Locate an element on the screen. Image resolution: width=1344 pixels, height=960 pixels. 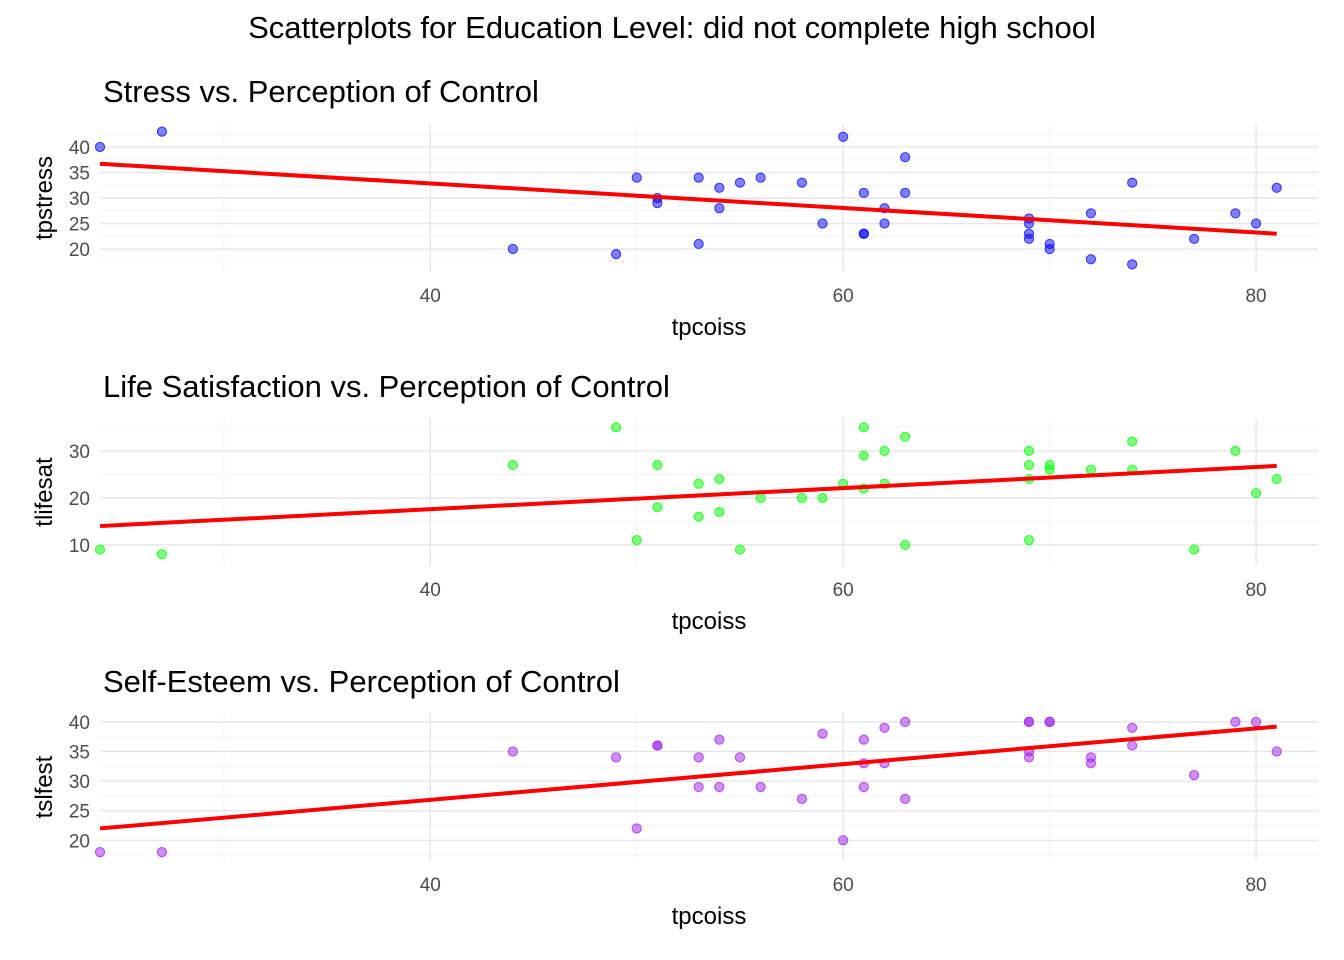
y-axis-label: tpstress is located at coordinates (44, 198).